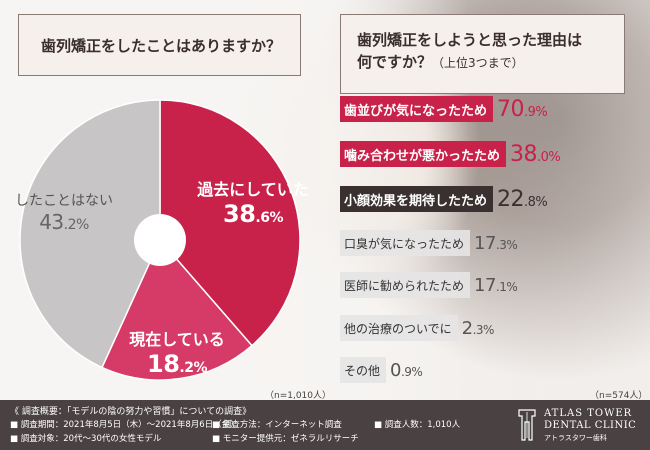 This screenshot has width=650, height=450. What do you see at coordinates (470, 40) in the screenshot?
I see `right-question-line1: 歯列矯正をしようと思った理由は` at bounding box center [470, 40].